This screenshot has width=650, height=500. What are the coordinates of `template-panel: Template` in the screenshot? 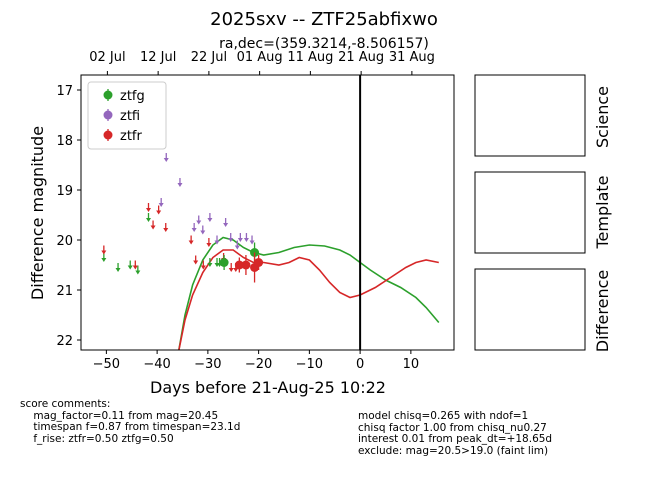 It's located at (543, 212).